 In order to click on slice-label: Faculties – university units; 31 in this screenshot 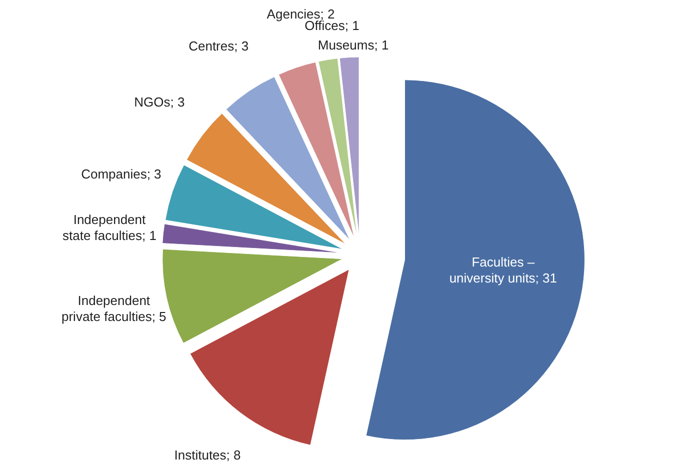, I will do `click(503, 270)`.